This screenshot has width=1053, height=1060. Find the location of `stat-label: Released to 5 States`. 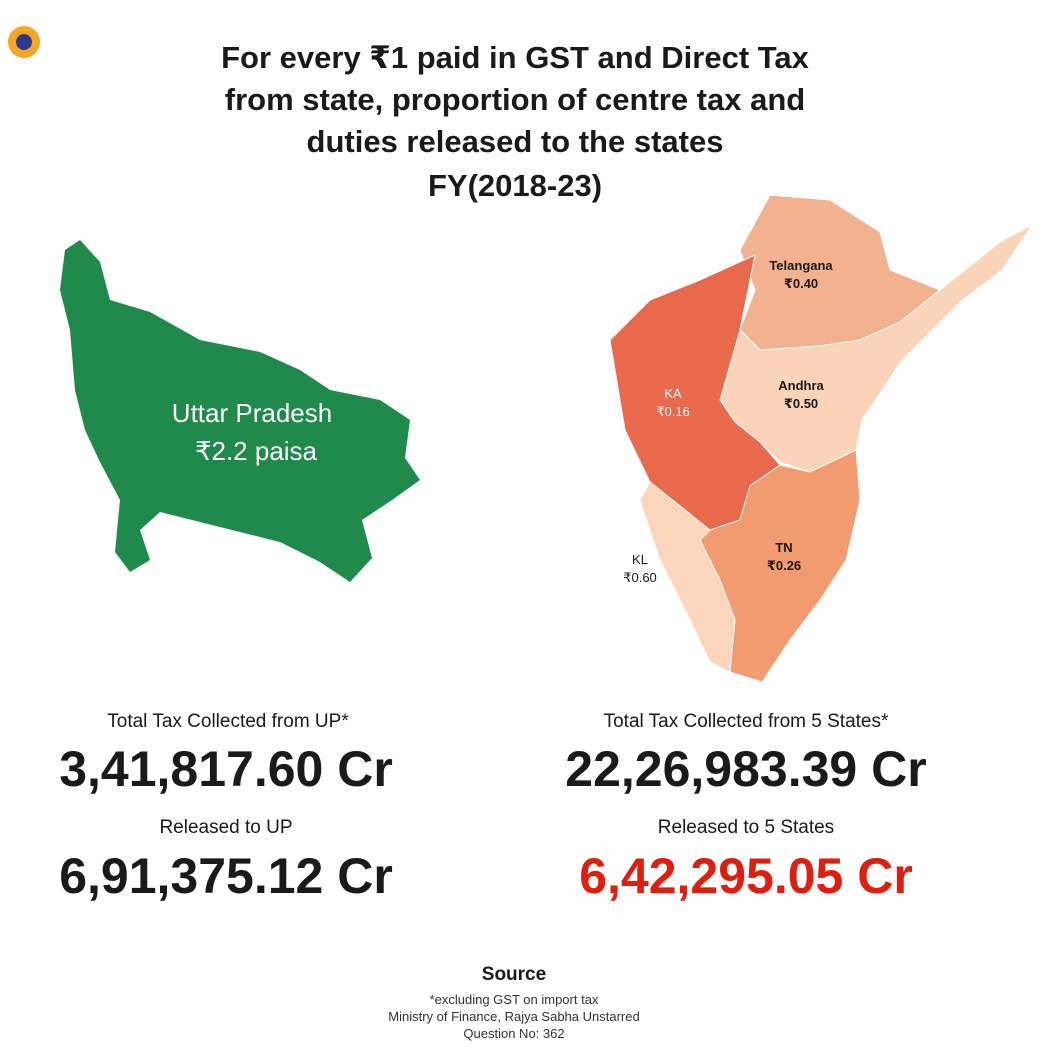

stat-label: Released to 5 States is located at coordinates (746, 827).